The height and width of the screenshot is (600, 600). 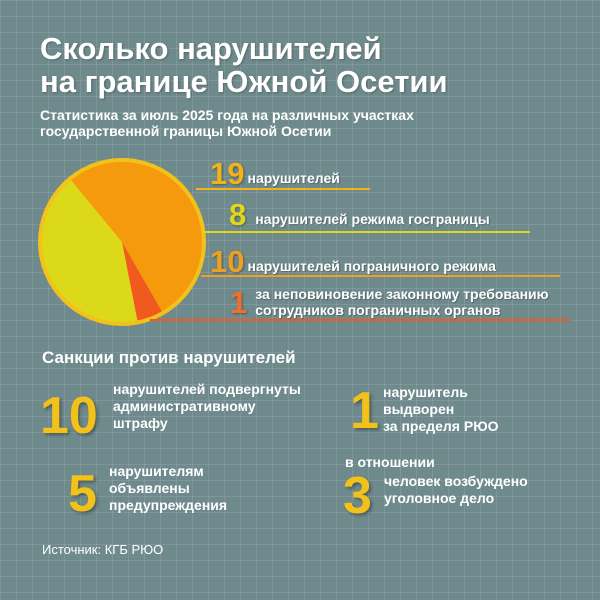 What do you see at coordinates (227, 173) in the screenshot?
I see `total-violators-number: 19` at bounding box center [227, 173].